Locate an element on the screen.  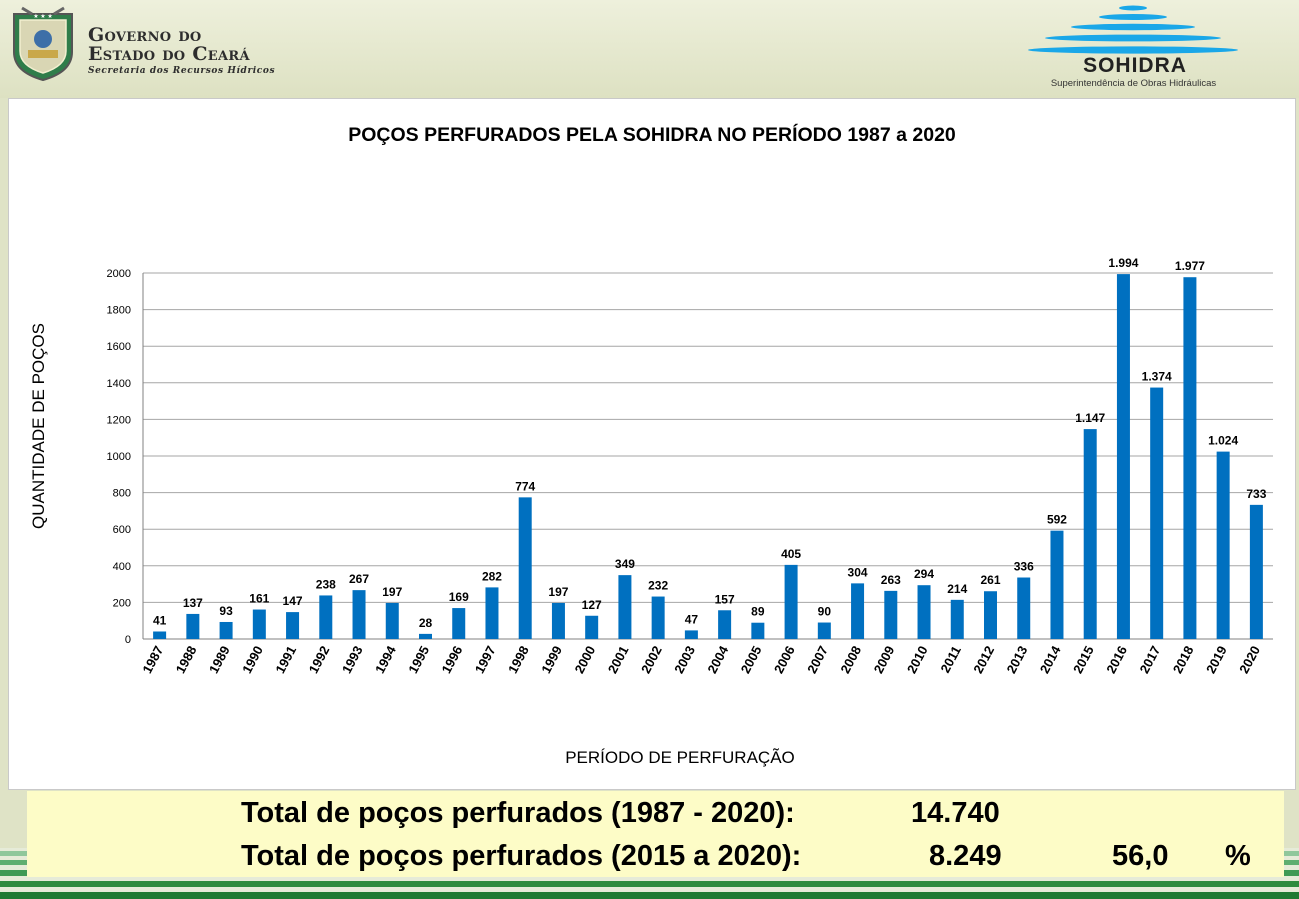
data-label: 127 is located at coordinates (592, 605).